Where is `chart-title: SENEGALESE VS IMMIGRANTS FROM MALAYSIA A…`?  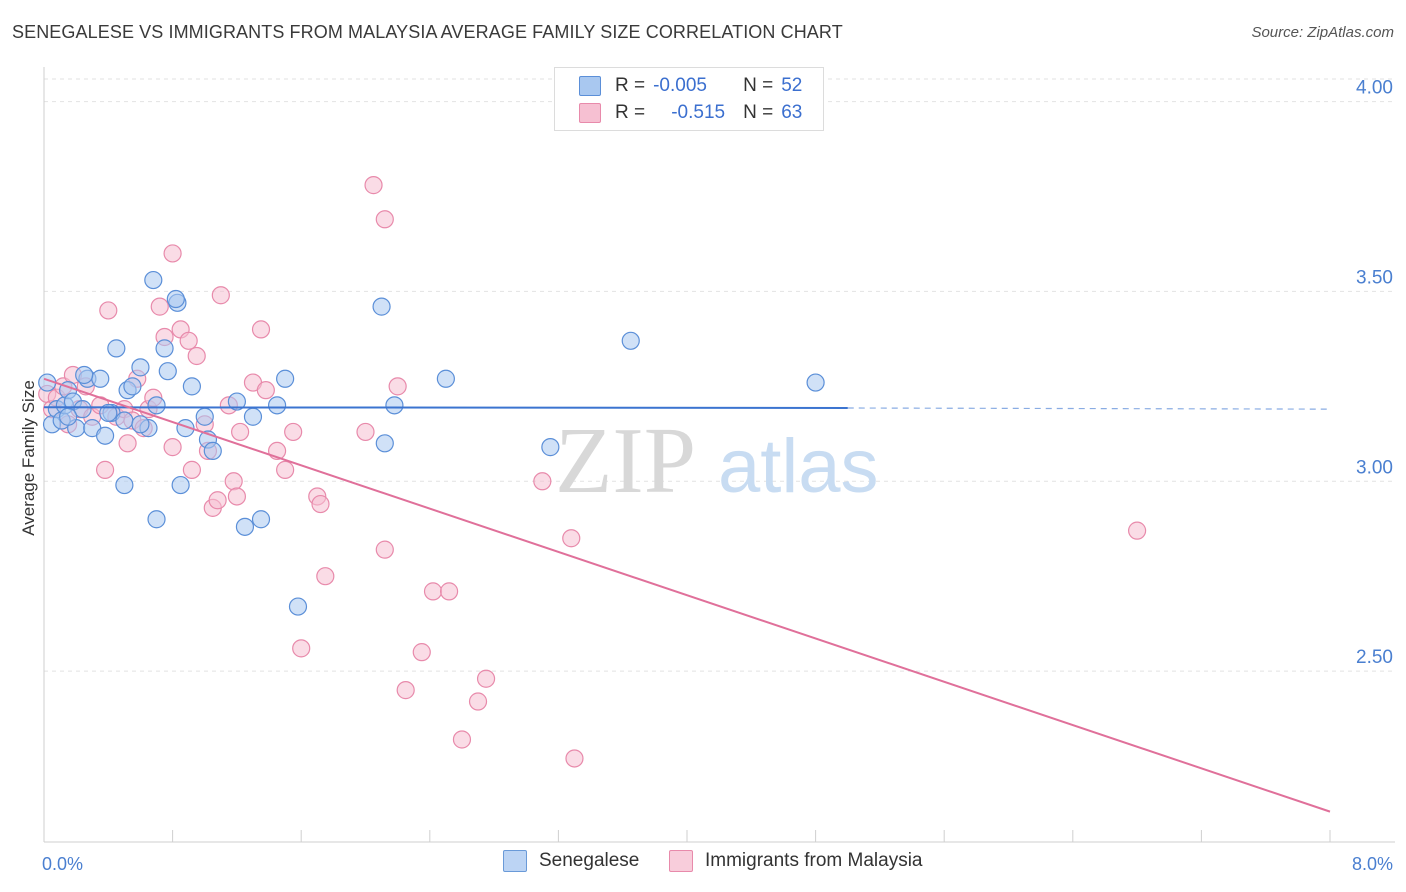
chart-title: SENEGALESE VS IMMIGRANTS FROM MALAYSIA A… is located at coordinates (427, 32).